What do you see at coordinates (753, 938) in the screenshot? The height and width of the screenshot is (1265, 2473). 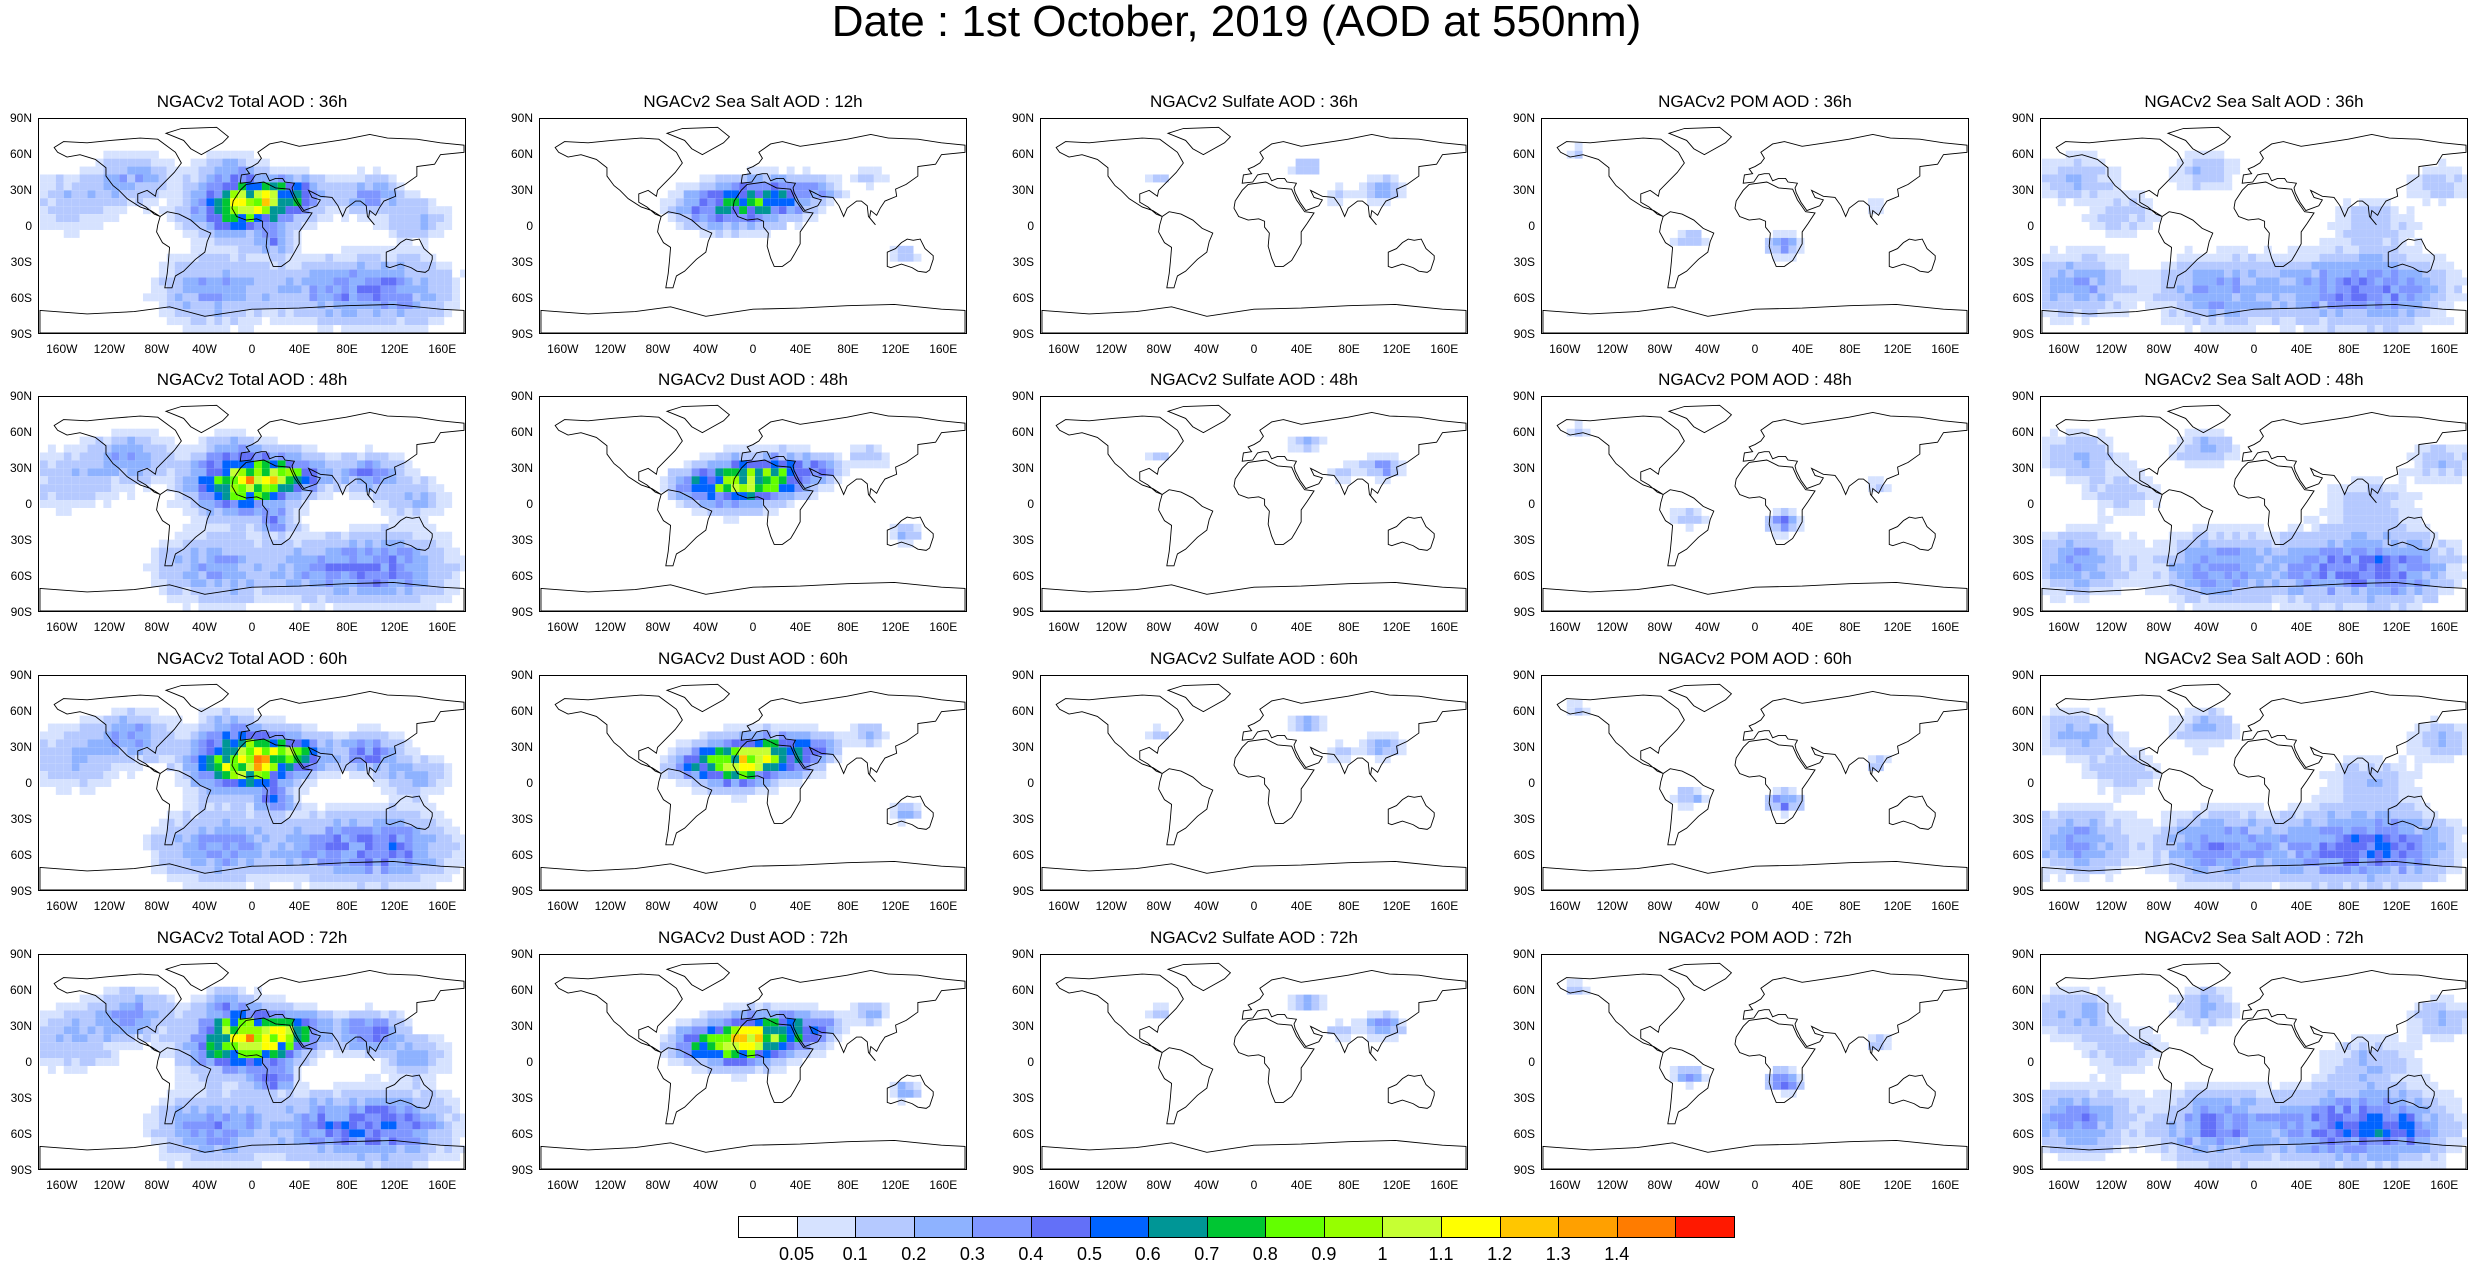 I see `panel-title: NGACv2 Dust AOD : 72h` at bounding box center [753, 938].